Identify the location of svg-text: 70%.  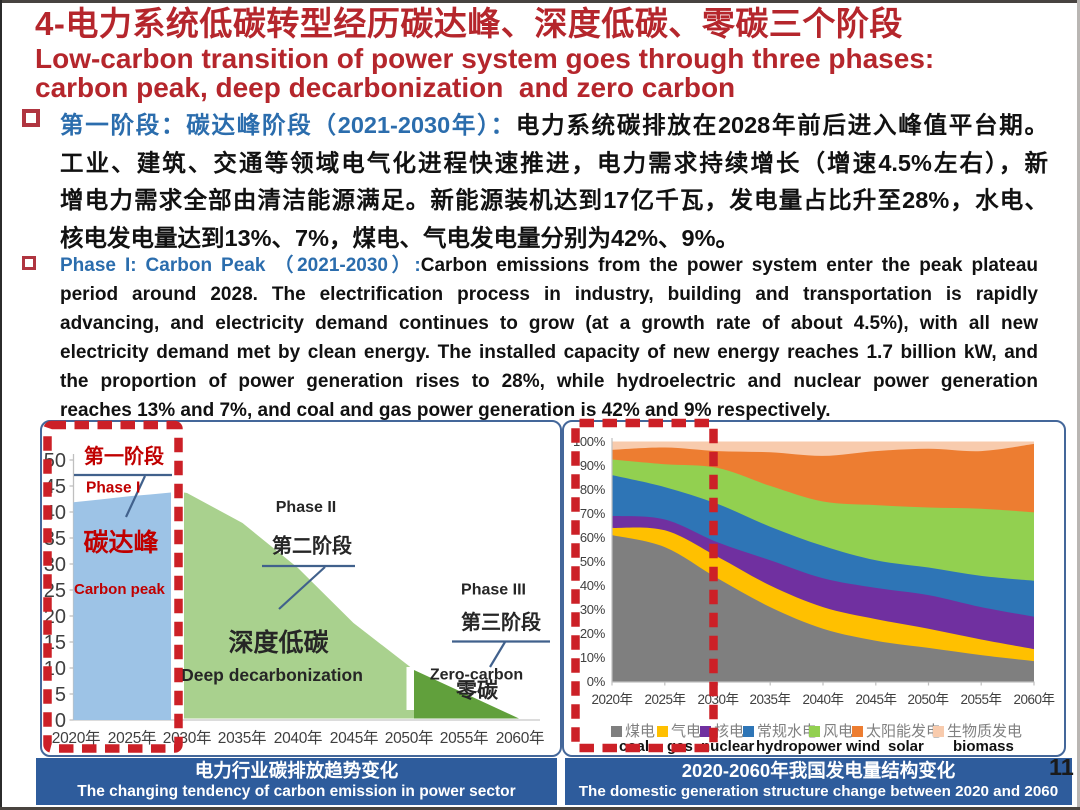
(592, 513).